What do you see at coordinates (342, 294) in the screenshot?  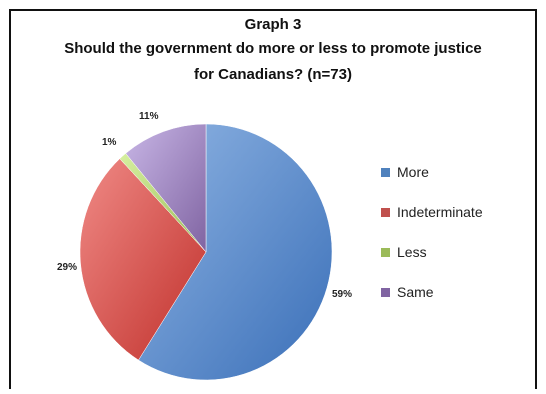 I see `data-label-more: 59%` at bounding box center [342, 294].